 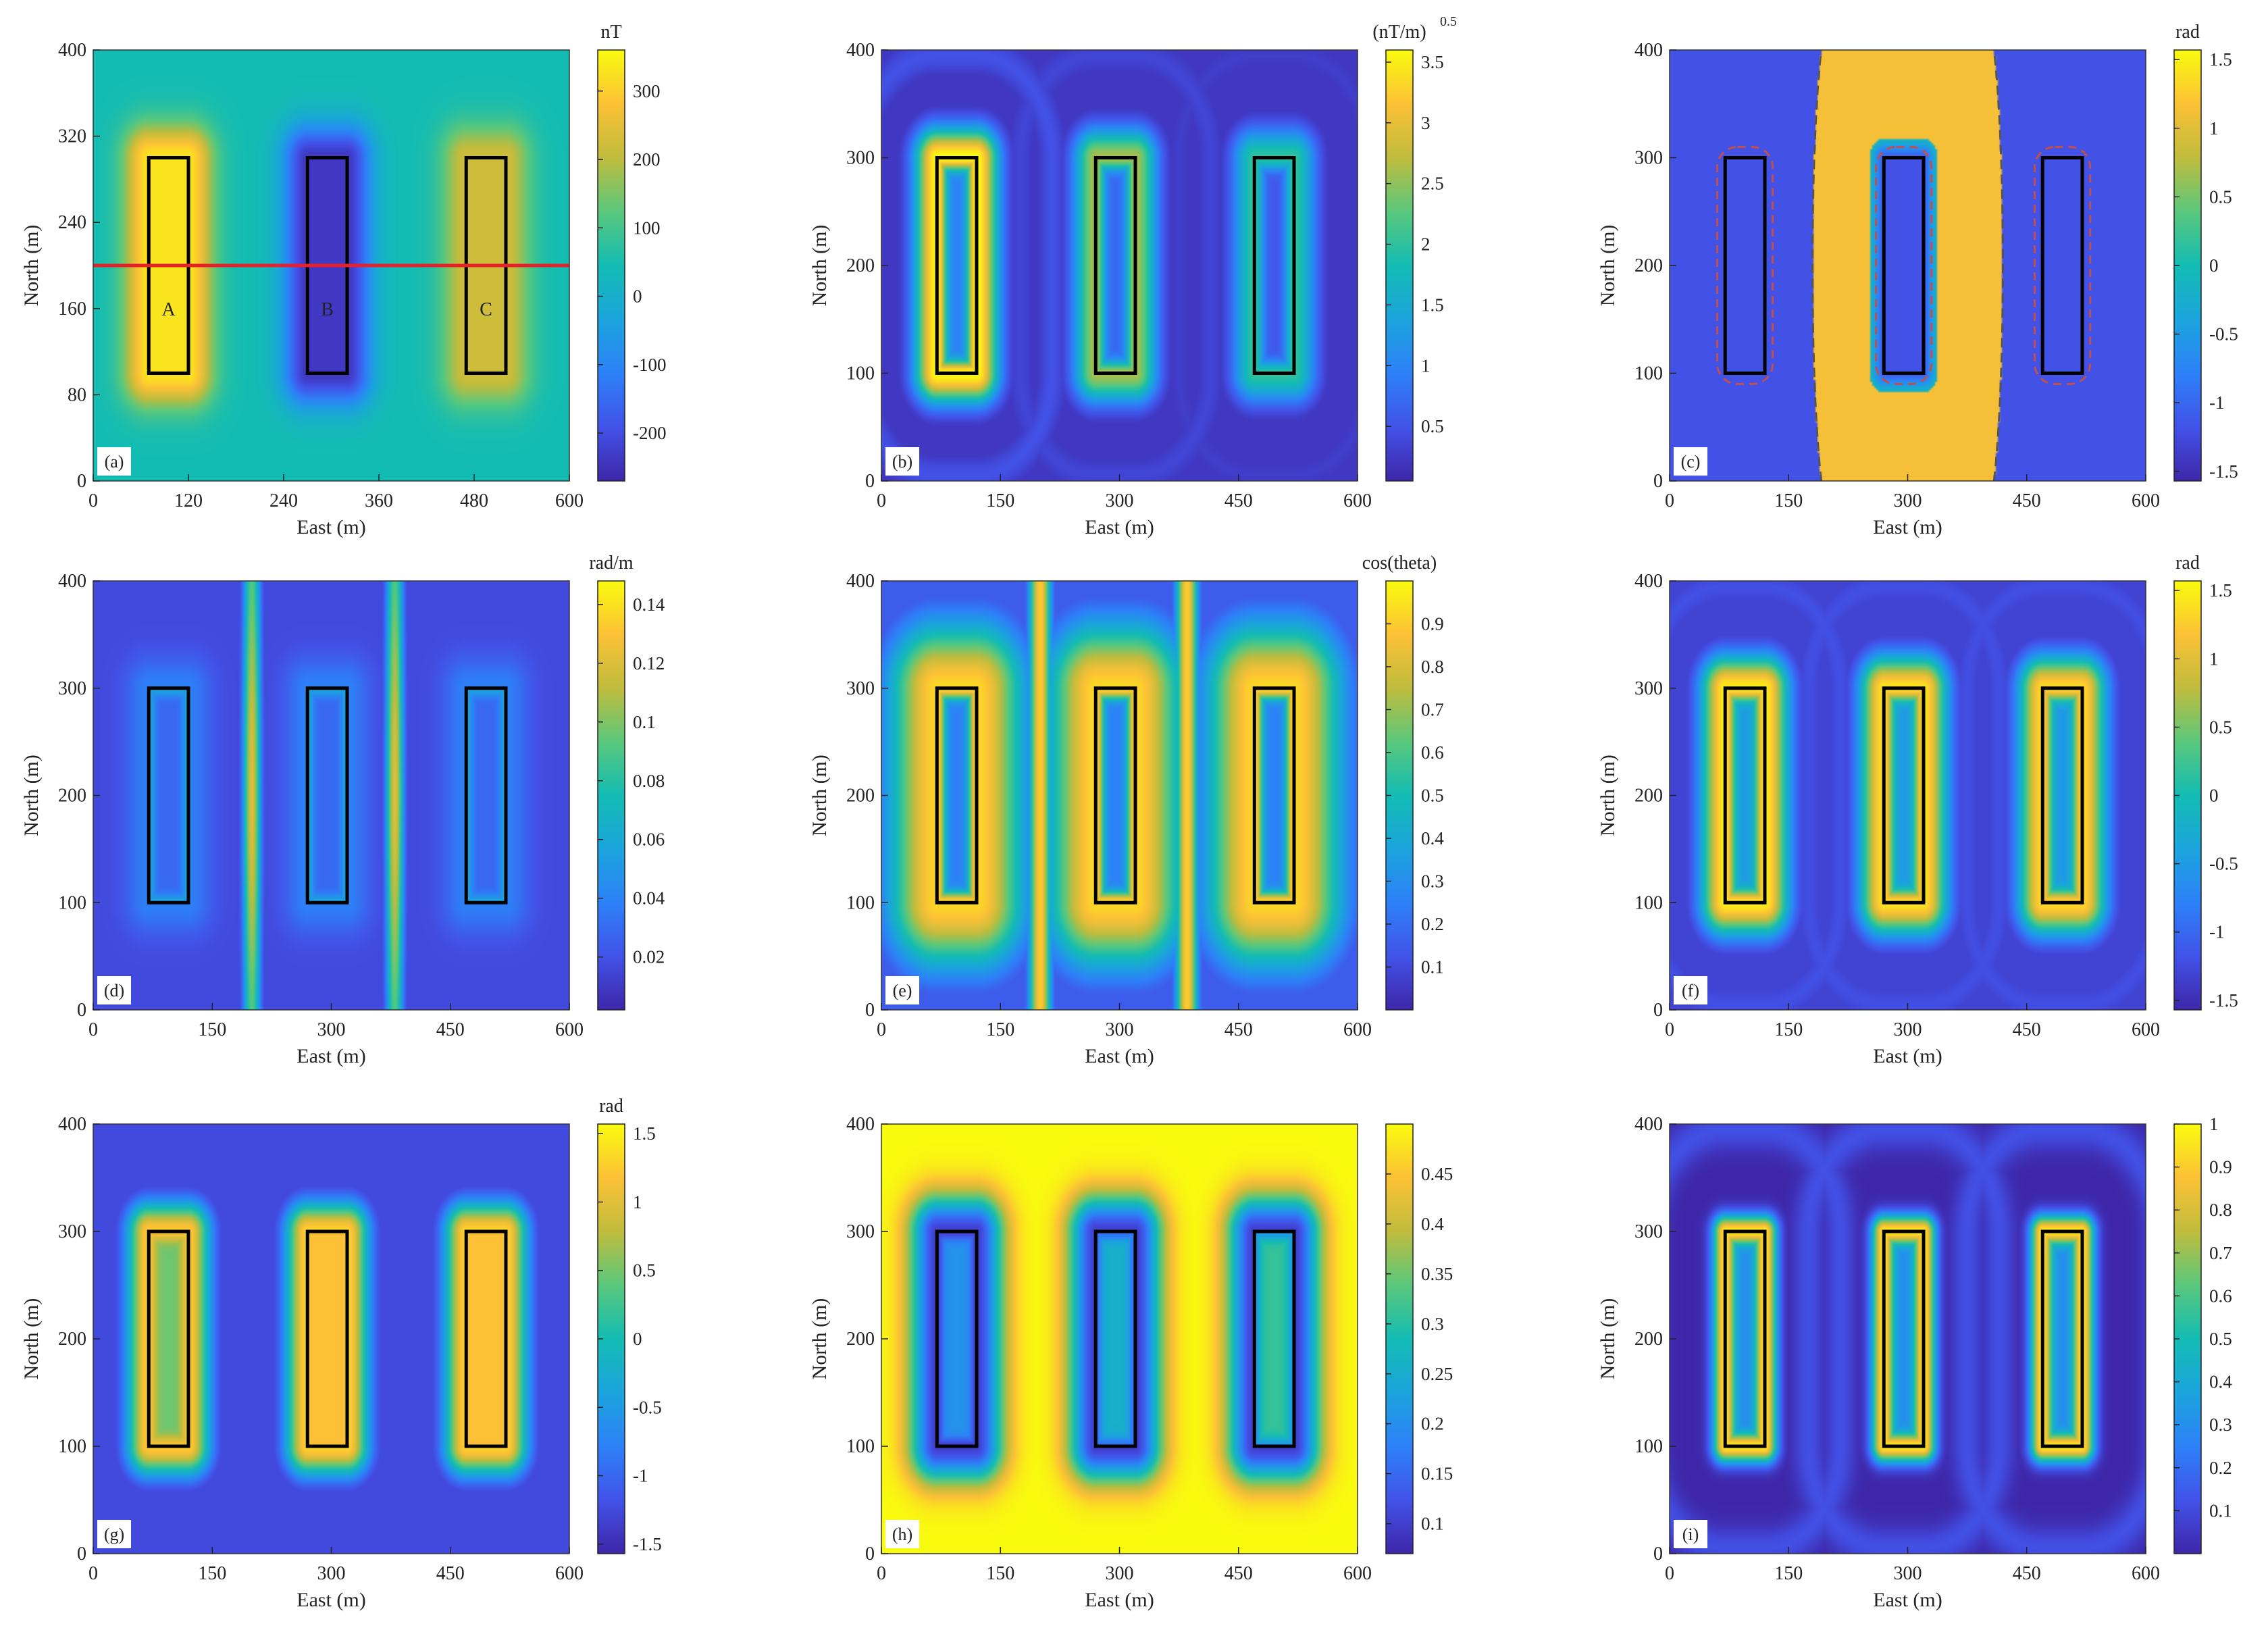 I want to click on colorbar-tick-label: 0.8, so click(x=2220, y=1210).